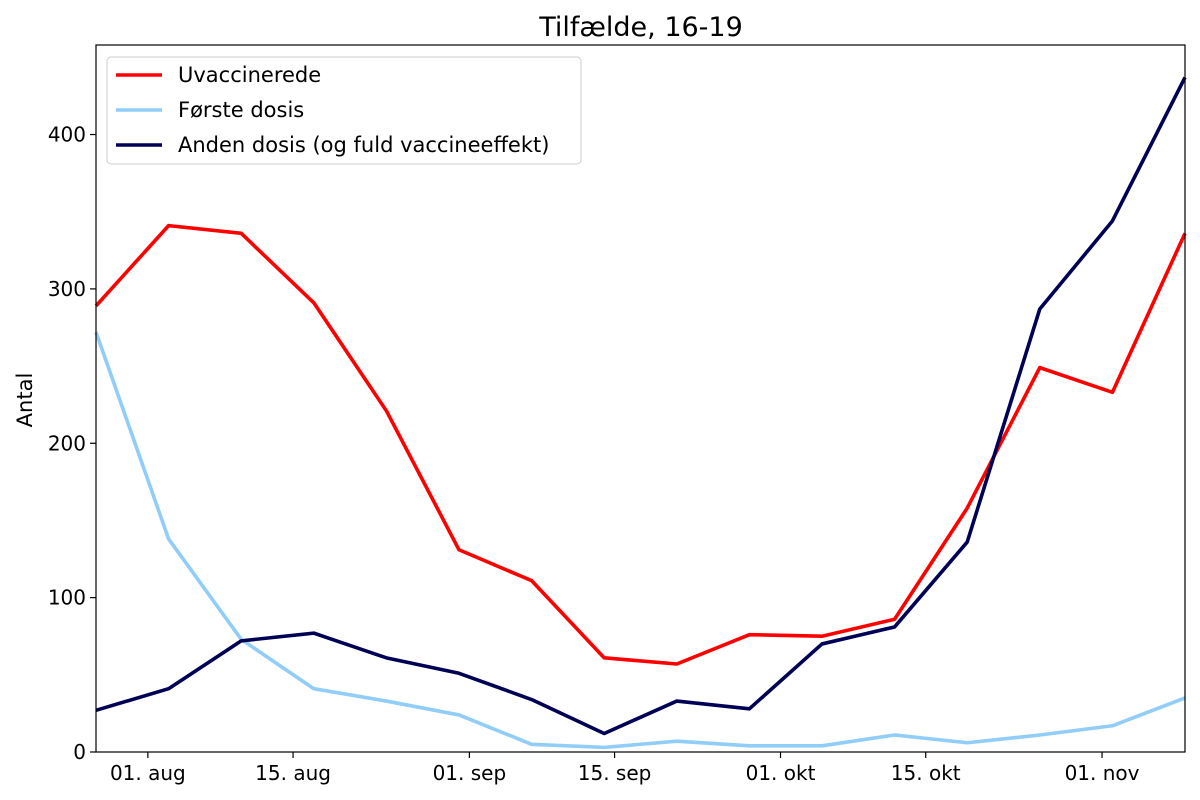 This screenshot has height=800, width=1200. I want to click on x-tick-label: 01. okt, so click(781, 773).